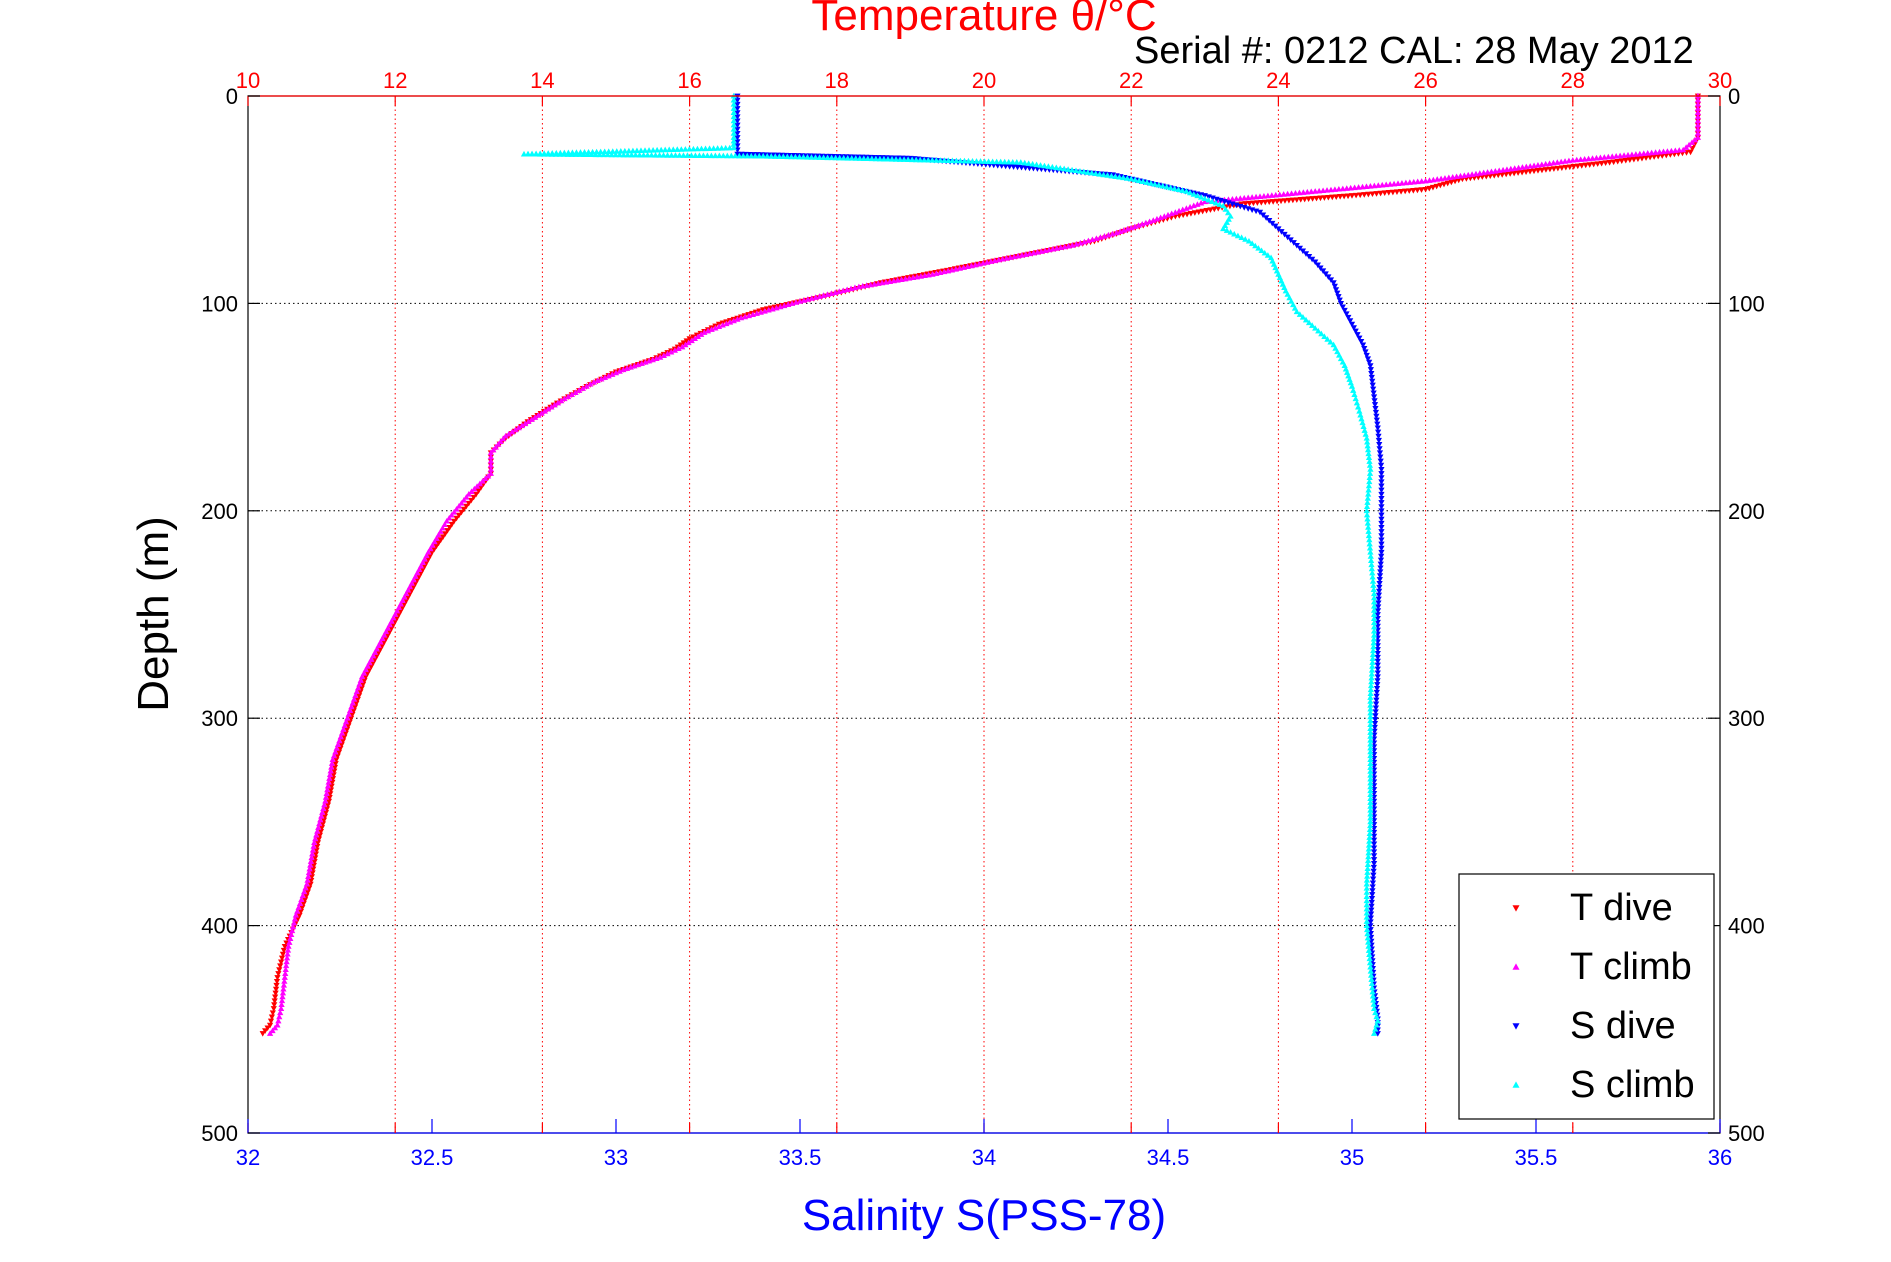 The image size is (1891, 1262). What do you see at coordinates (1573, 80) in the screenshot?
I see `top-tick-label: 28` at bounding box center [1573, 80].